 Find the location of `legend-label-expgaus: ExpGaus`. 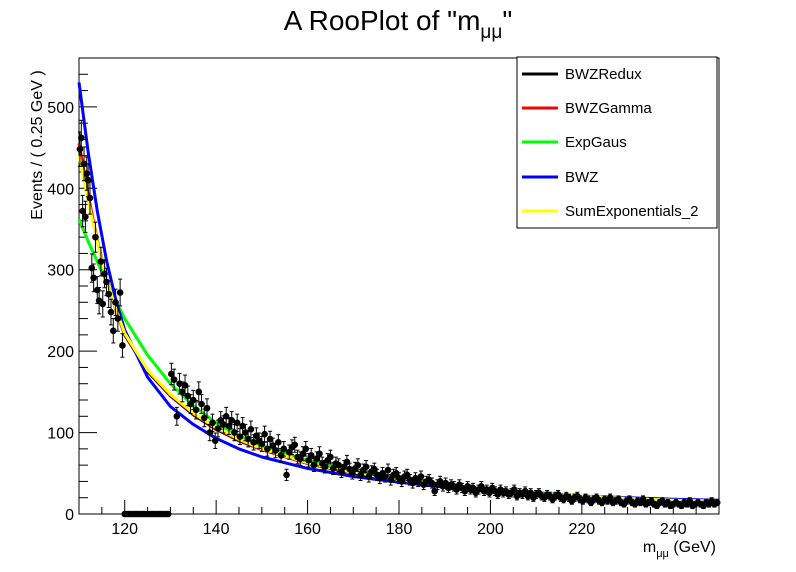

legend-label-expgaus: ExpGaus is located at coordinates (596, 142).